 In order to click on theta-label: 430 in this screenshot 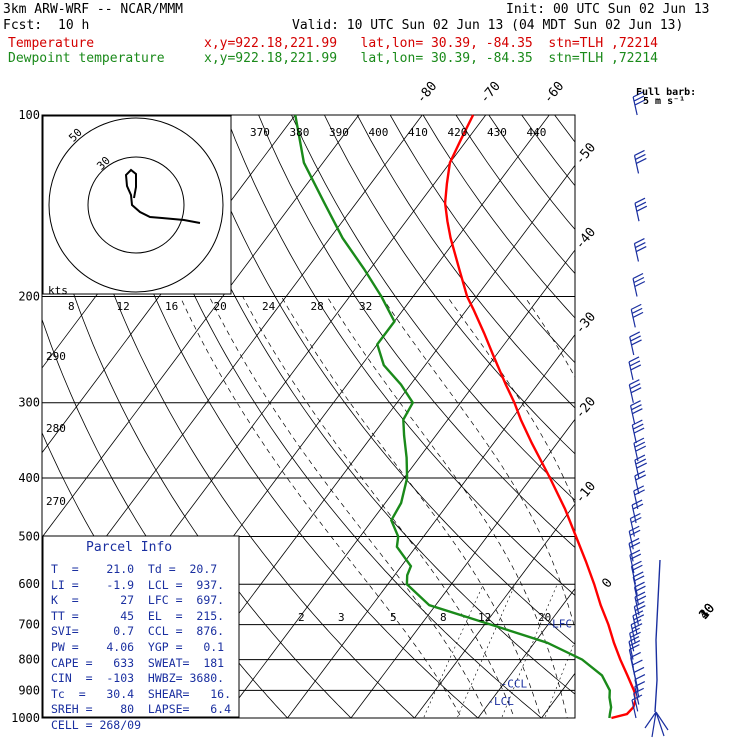, I will do `click(497, 132)`.